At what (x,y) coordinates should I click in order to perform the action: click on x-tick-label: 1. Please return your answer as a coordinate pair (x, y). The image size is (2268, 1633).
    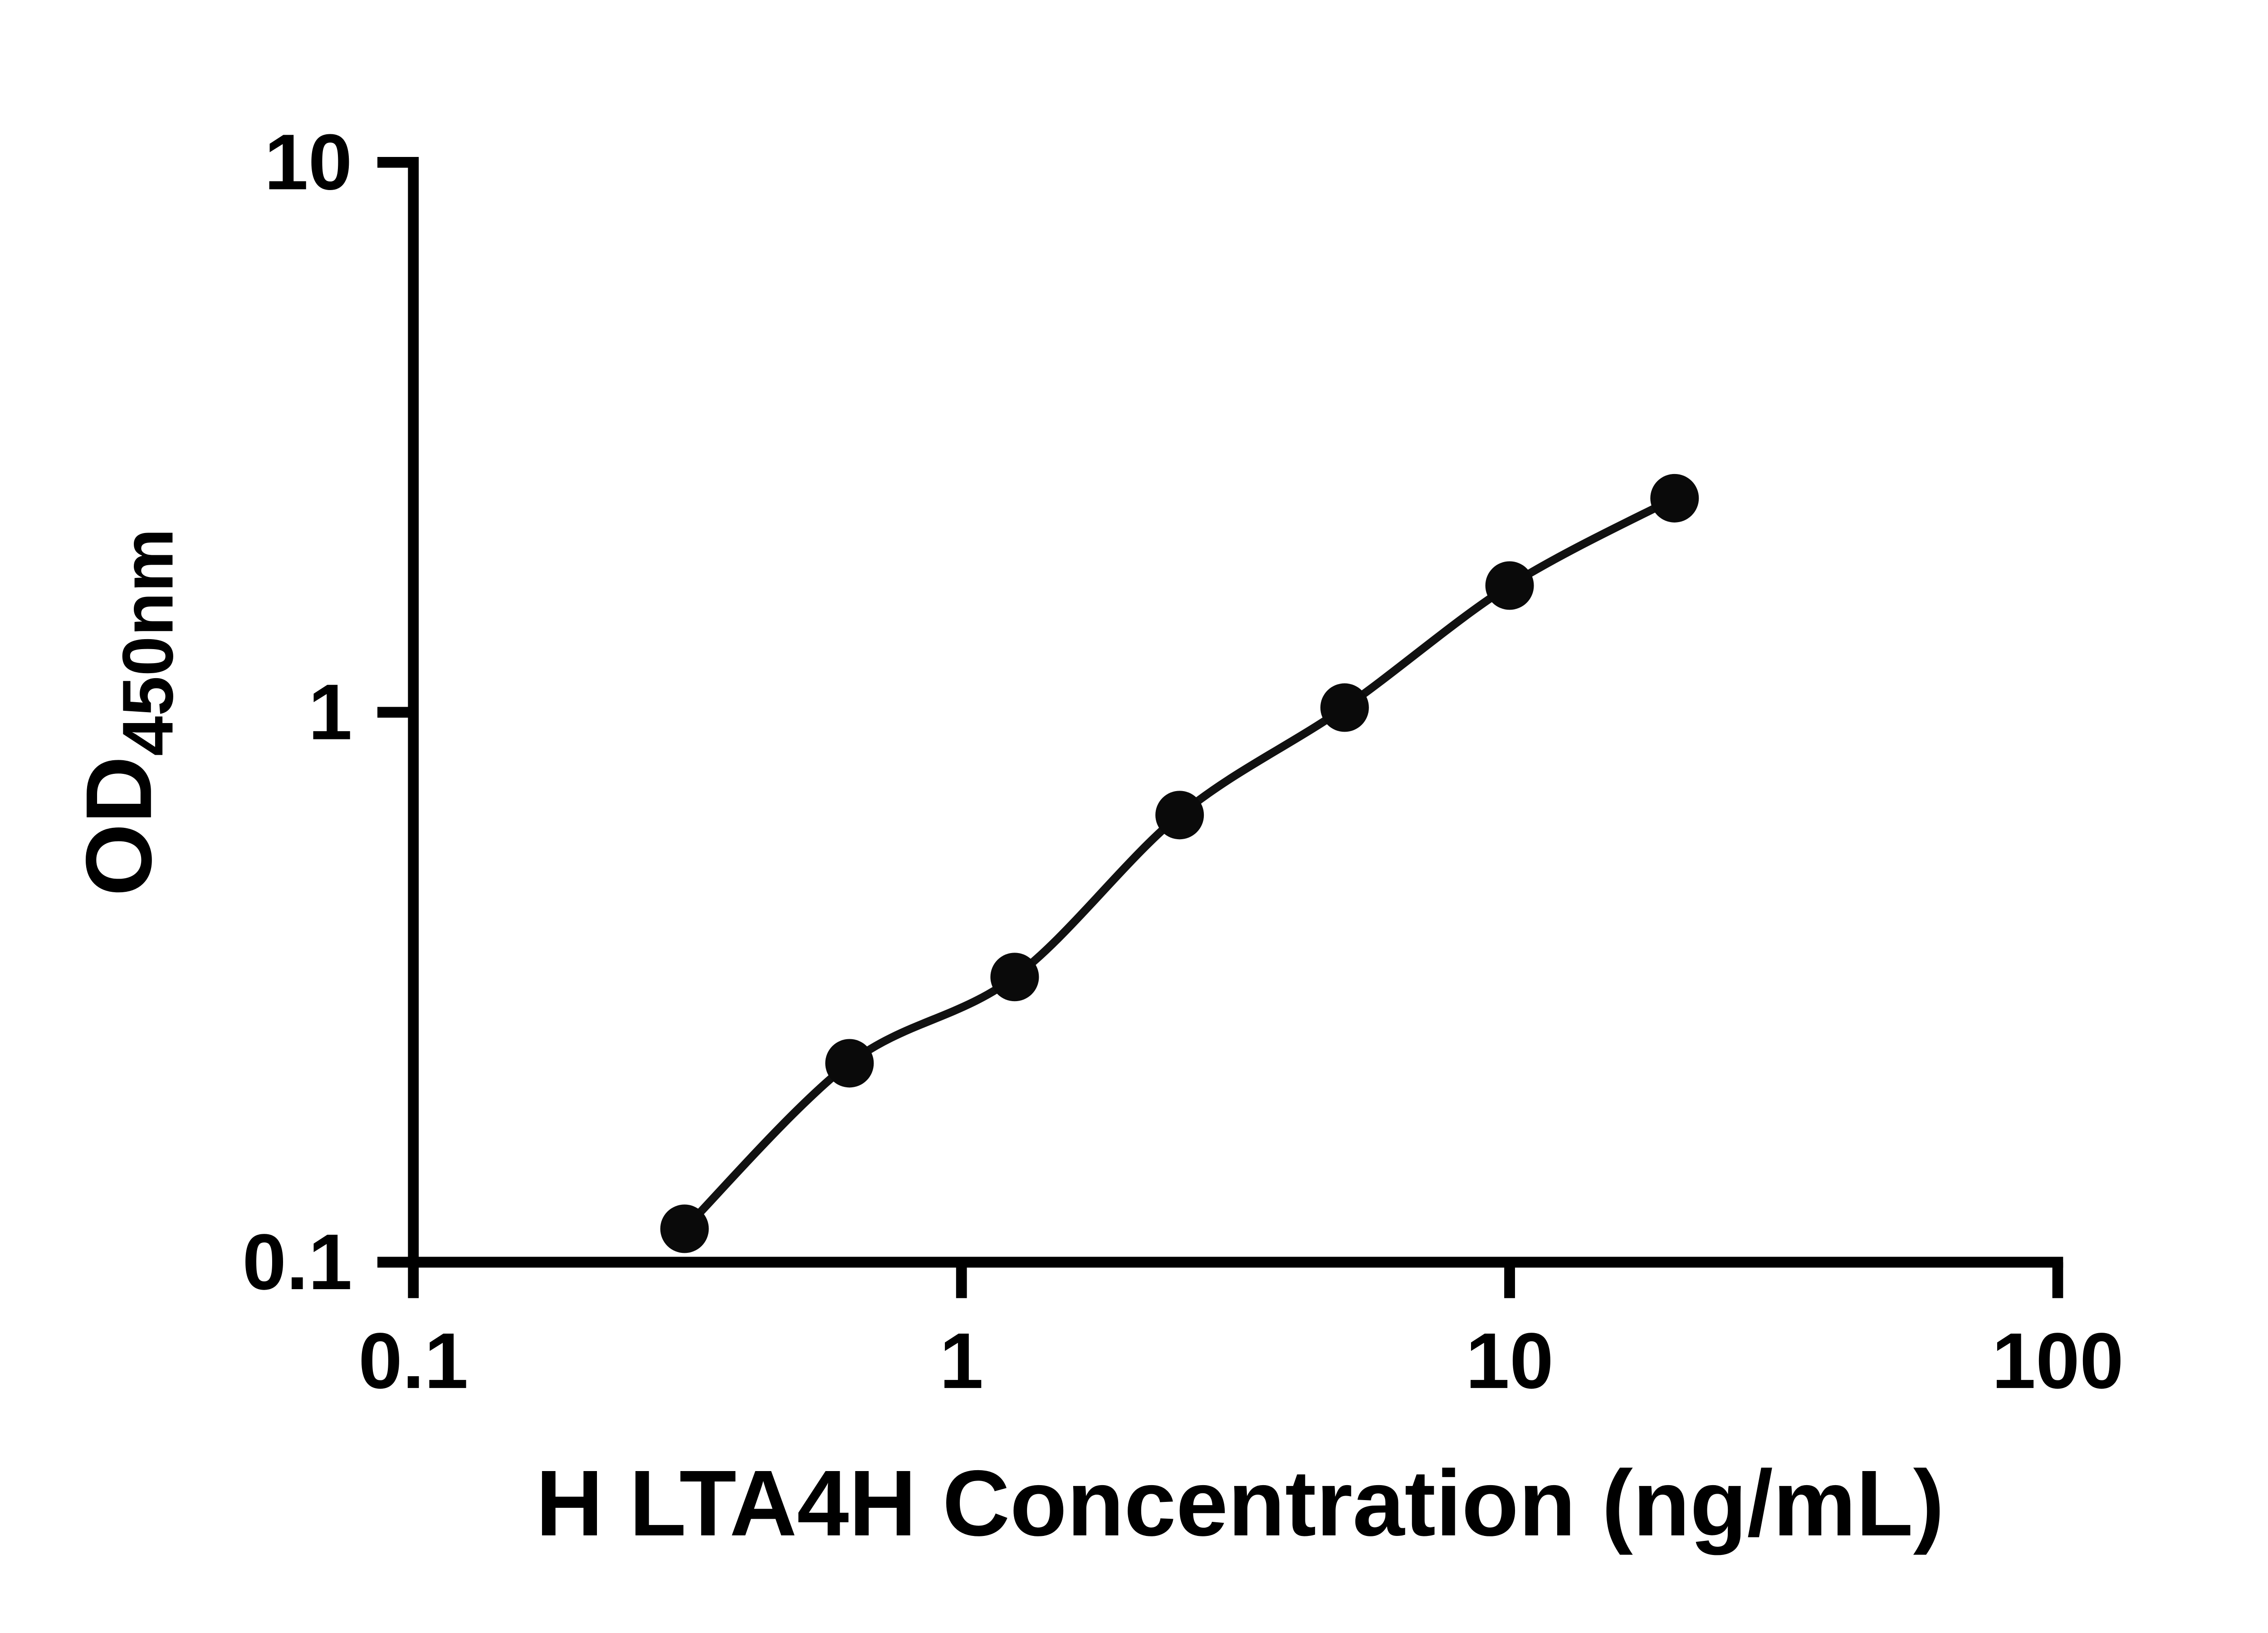
    Looking at the image, I should click on (961, 1360).